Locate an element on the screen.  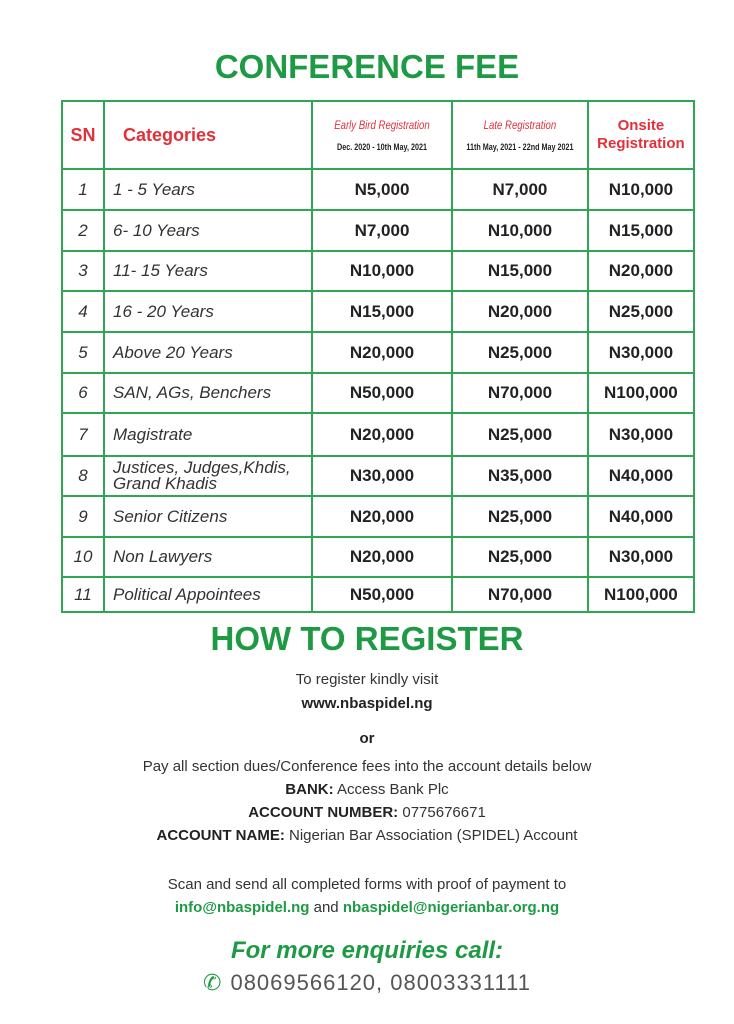
table-row: 9 Senior Citizens N20,000 N25,000 N40,000 is located at coordinates (378, 516).